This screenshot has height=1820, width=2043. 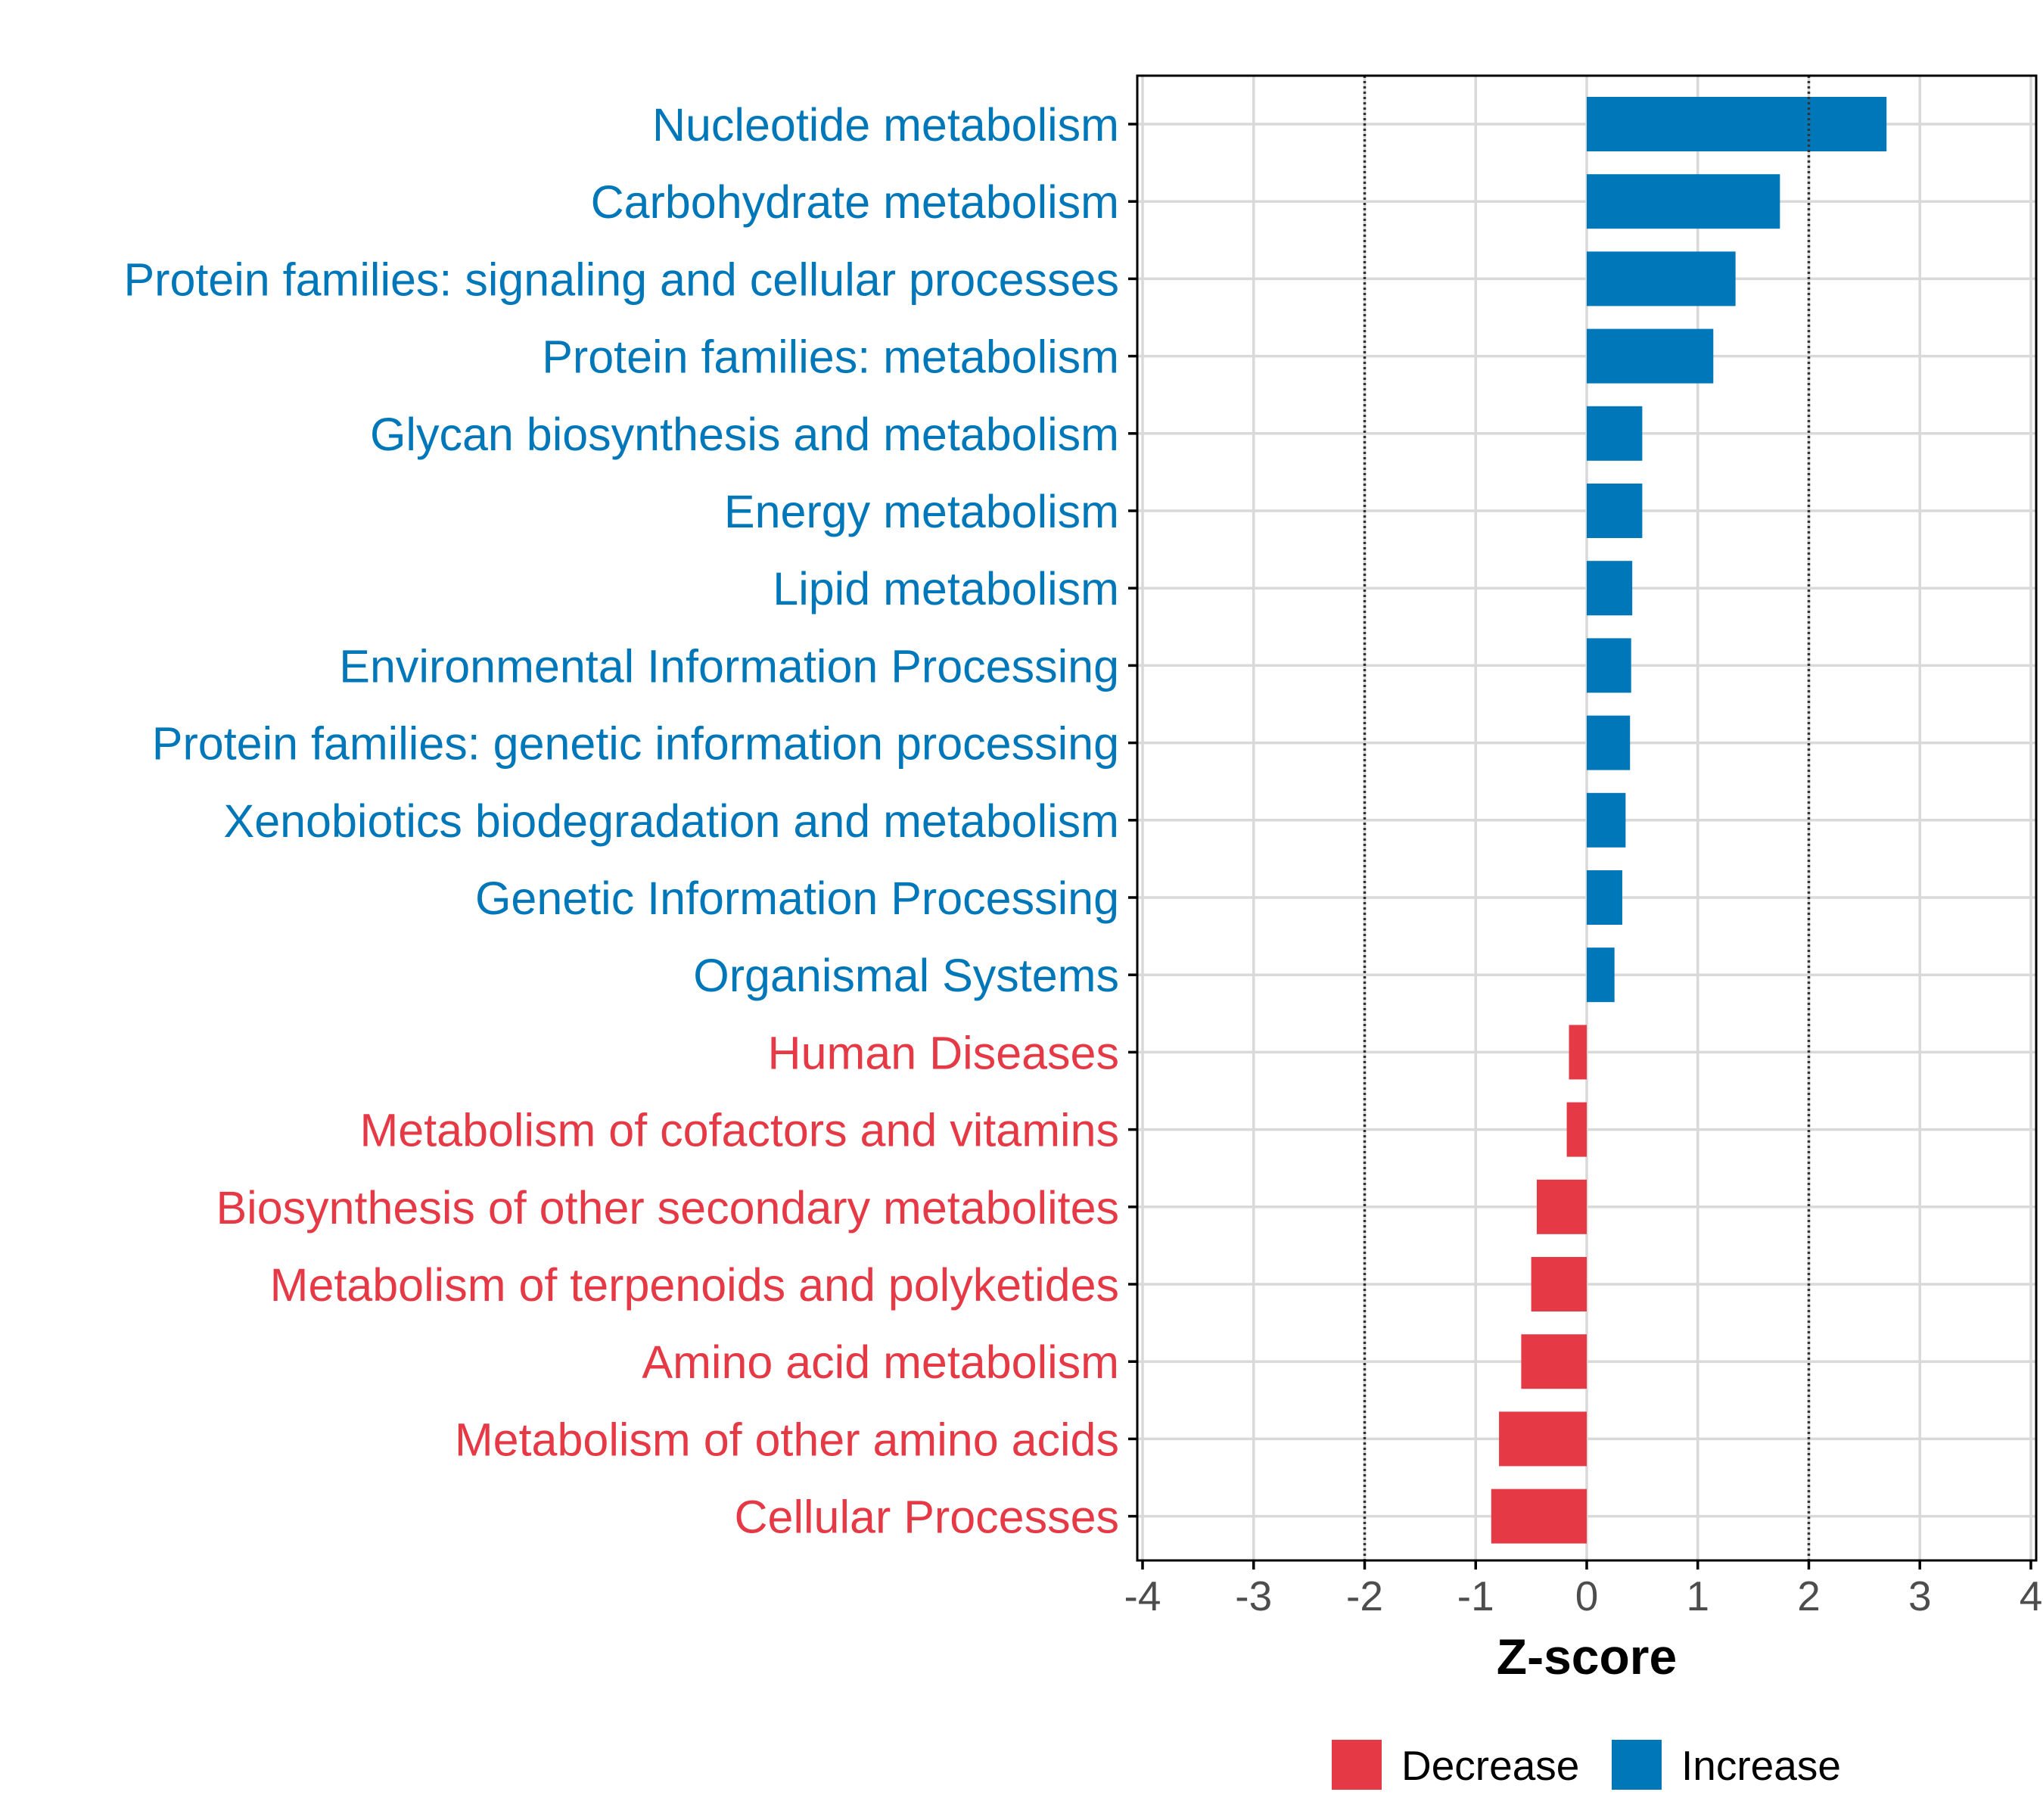 I want to click on x-tick-label-3: -1, so click(x=1475, y=1596).